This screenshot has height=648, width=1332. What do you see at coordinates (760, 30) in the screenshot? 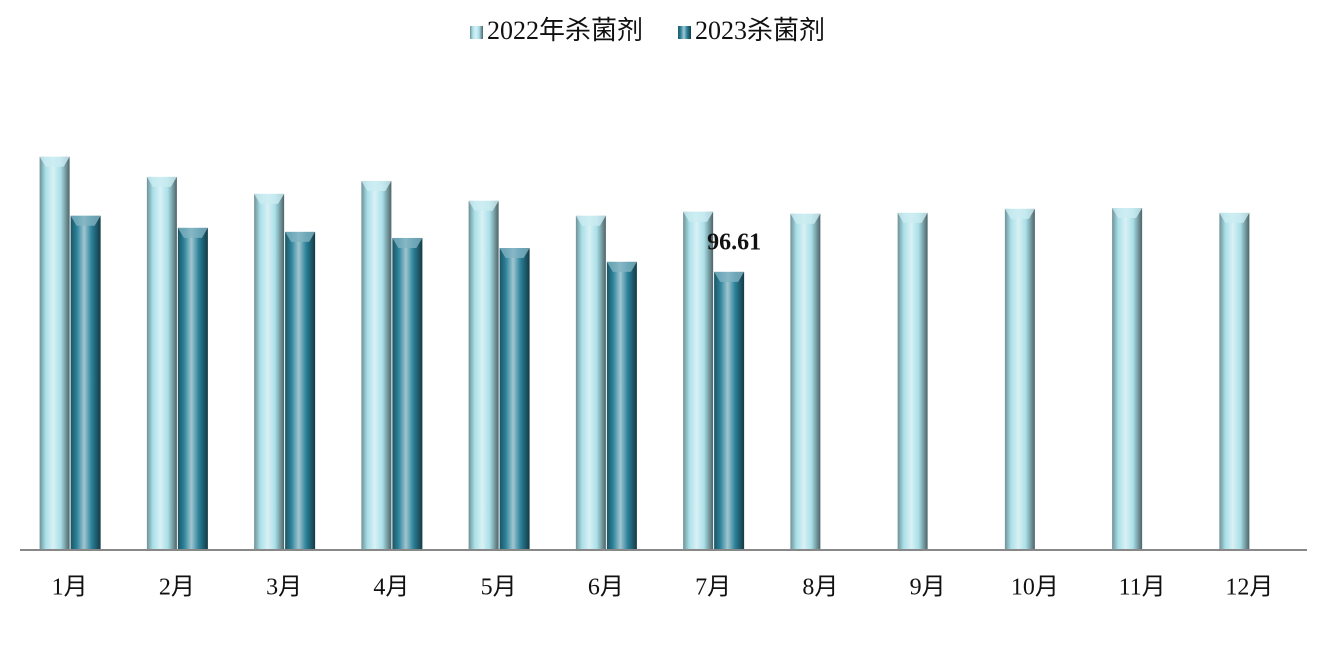
I see `legend-label: 2023杀菌剂` at bounding box center [760, 30].